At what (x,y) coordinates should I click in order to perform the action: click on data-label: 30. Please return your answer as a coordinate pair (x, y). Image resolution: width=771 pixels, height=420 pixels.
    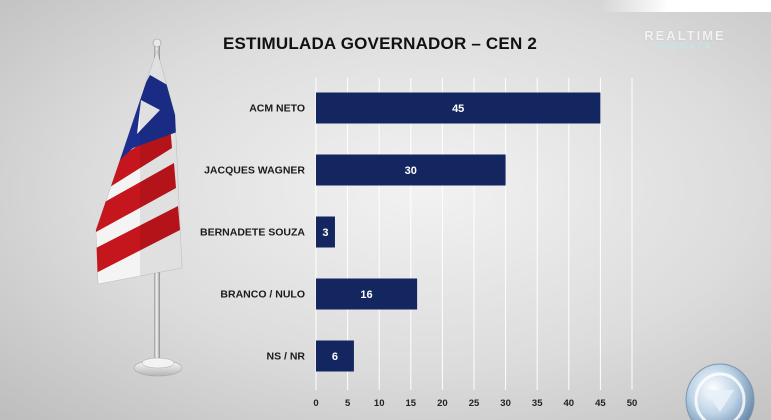
    Looking at the image, I should click on (411, 171).